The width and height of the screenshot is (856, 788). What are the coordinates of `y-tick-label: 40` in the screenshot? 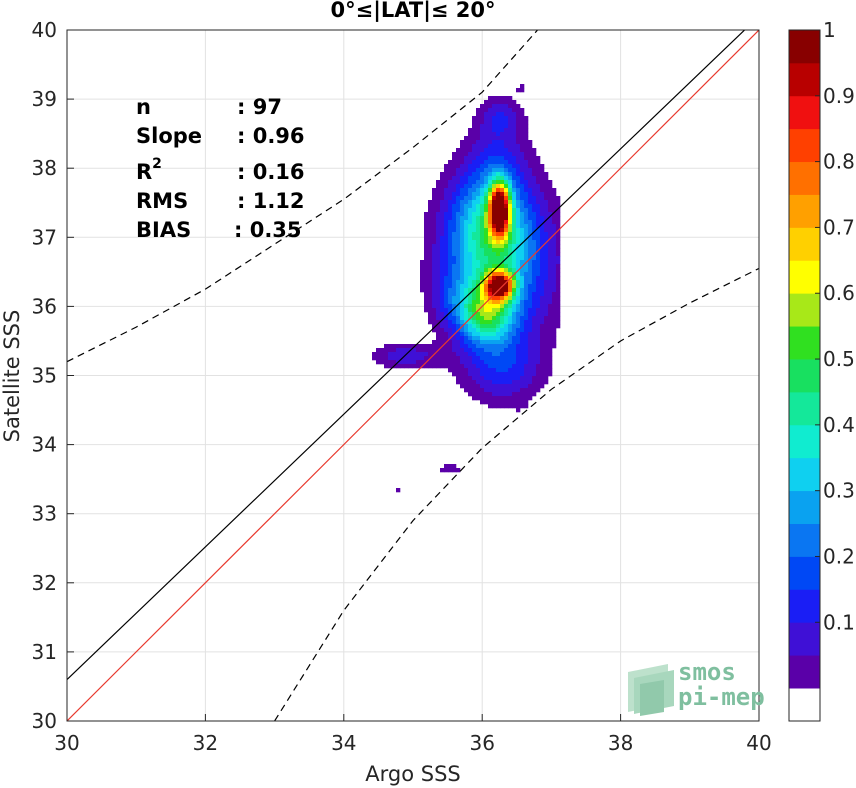 It's located at (44, 30).